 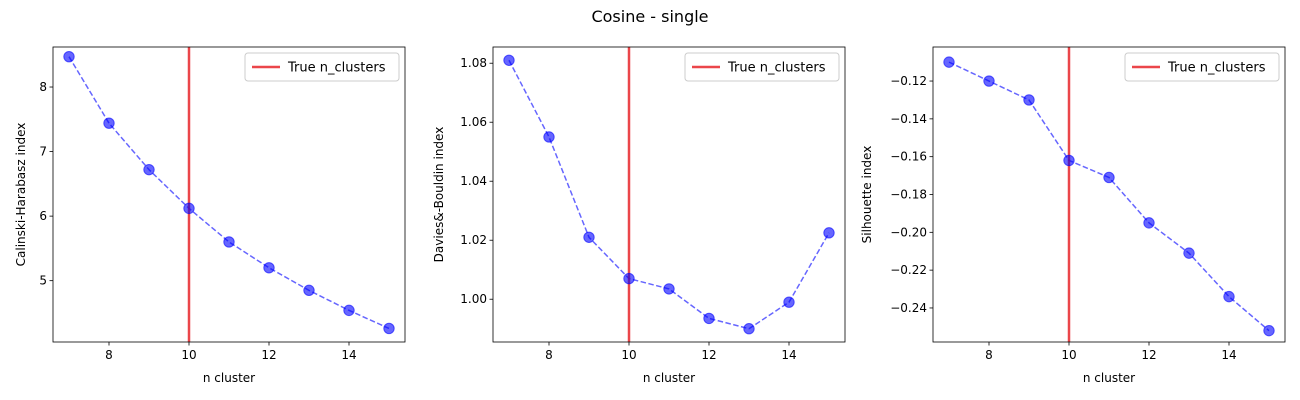 What do you see at coordinates (473, 122) in the screenshot?
I see `y-tick-label: 1.06` at bounding box center [473, 122].